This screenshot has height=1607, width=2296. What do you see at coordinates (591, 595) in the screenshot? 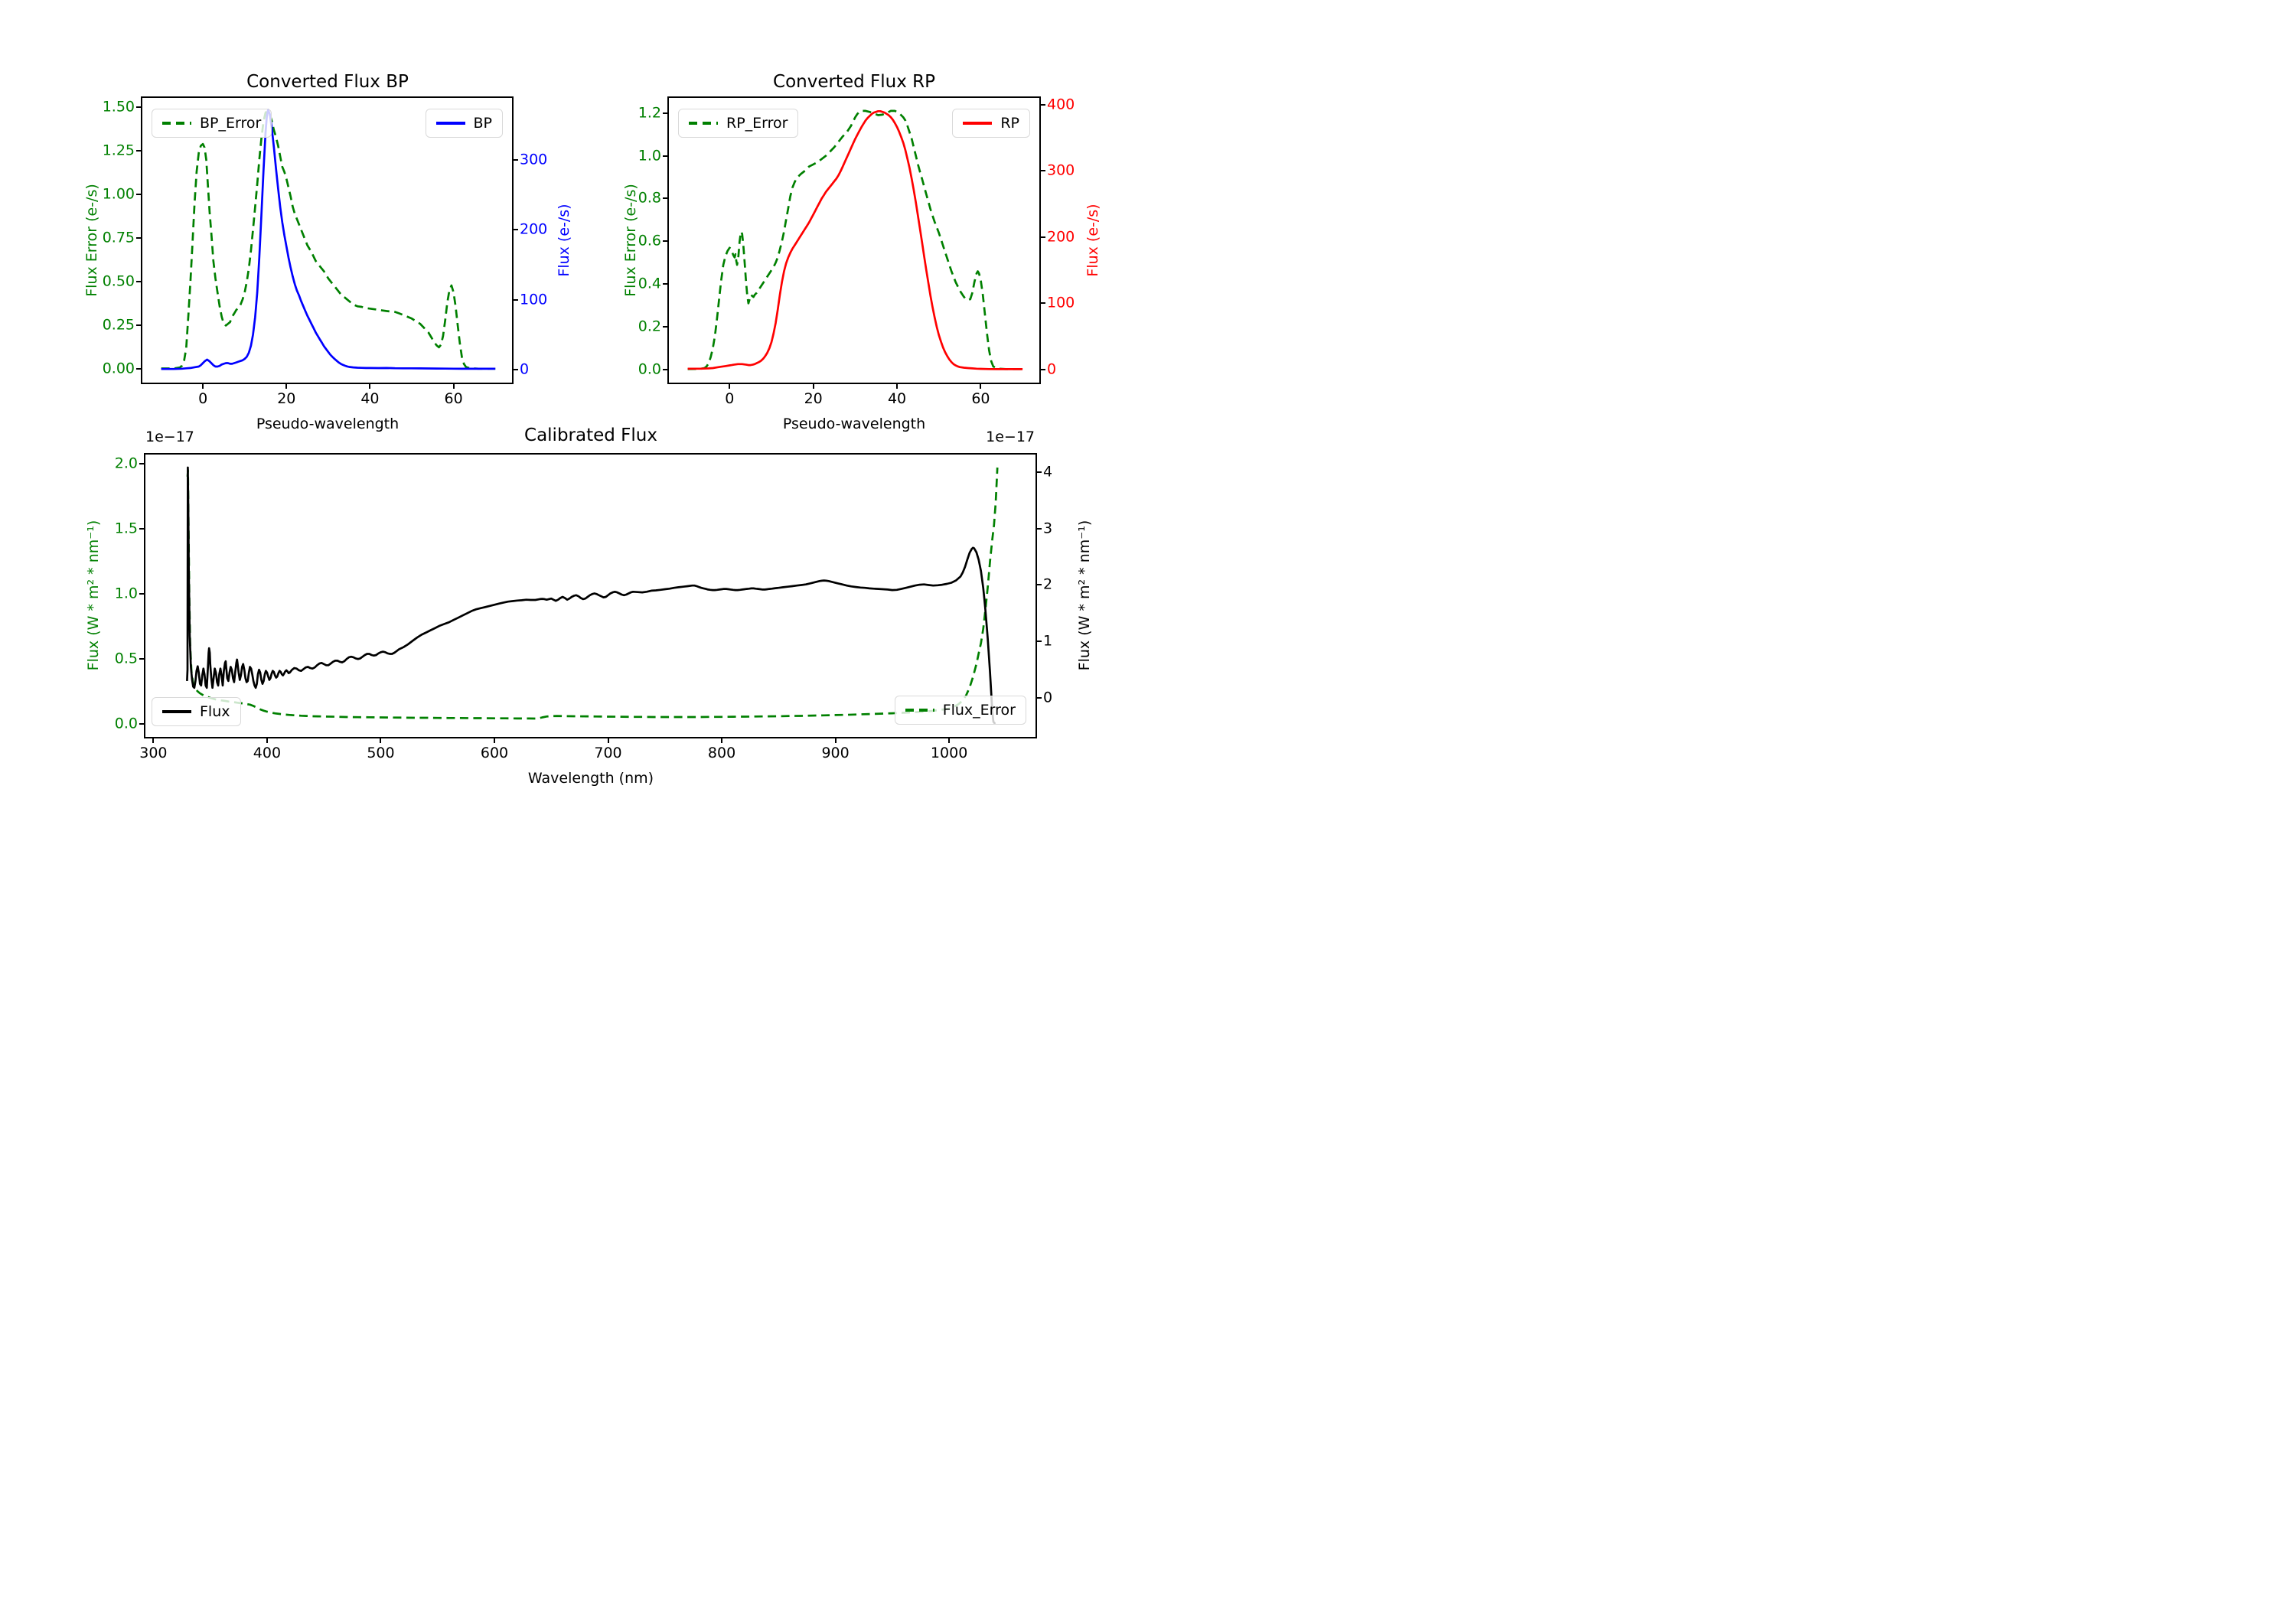
I see `series-Flux` at bounding box center [591, 595].